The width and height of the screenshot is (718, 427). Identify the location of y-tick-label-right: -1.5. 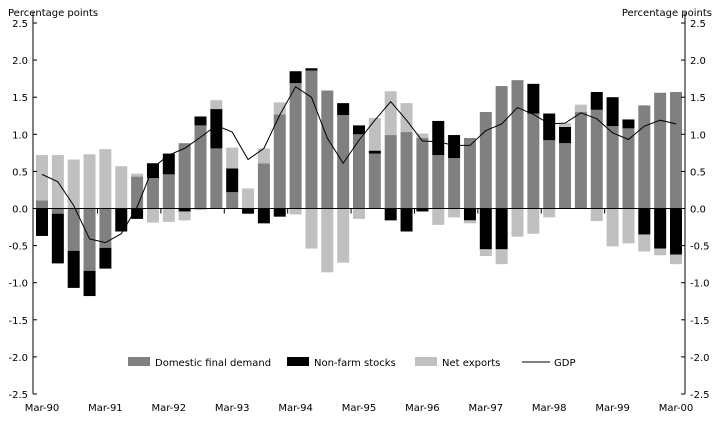
(700, 321).